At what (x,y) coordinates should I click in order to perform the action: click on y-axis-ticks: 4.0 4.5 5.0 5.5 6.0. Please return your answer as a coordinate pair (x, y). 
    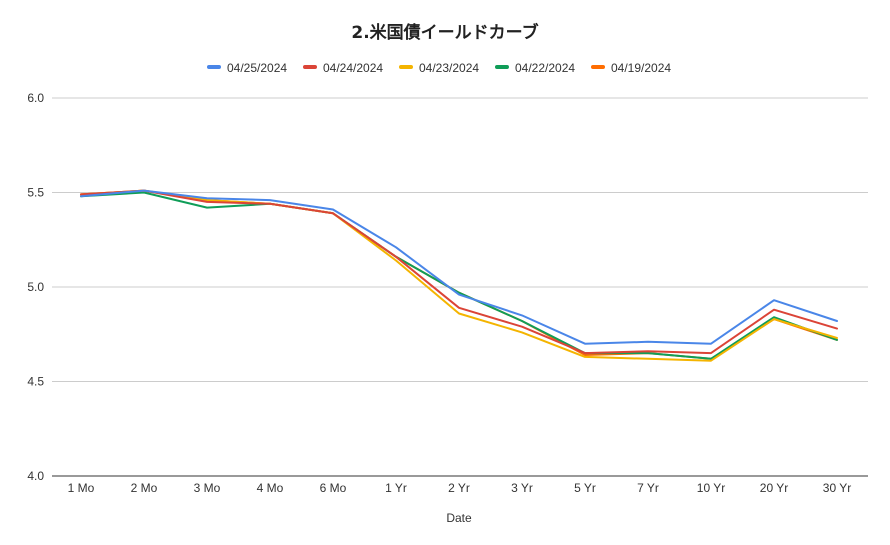
    Looking at the image, I should click on (35, 287).